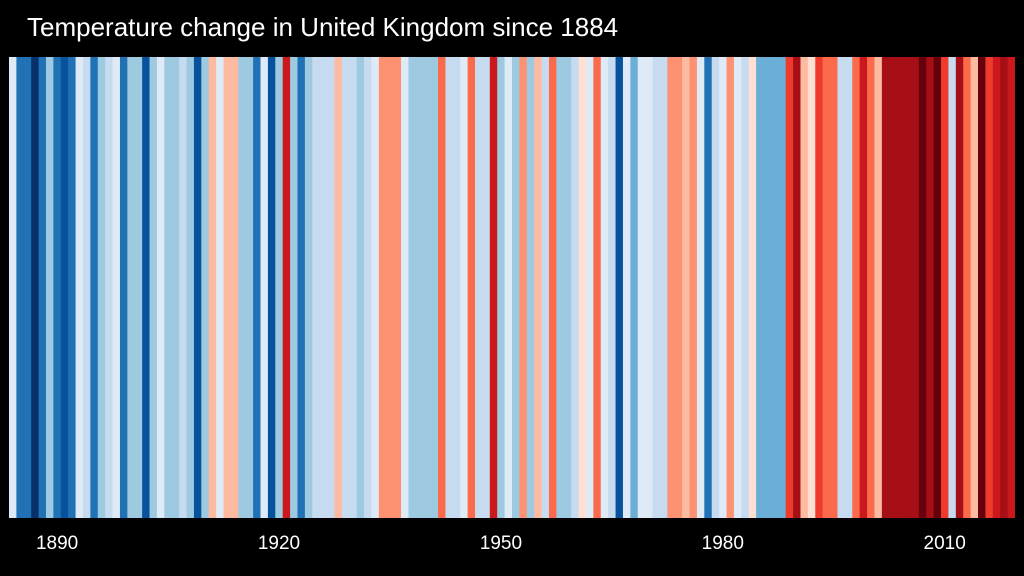 Image resolution: width=1024 pixels, height=576 pixels. What do you see at coordinates (464, 287) in the screenshot?
I see `stripe-1945` at bounding box center [464, 287].